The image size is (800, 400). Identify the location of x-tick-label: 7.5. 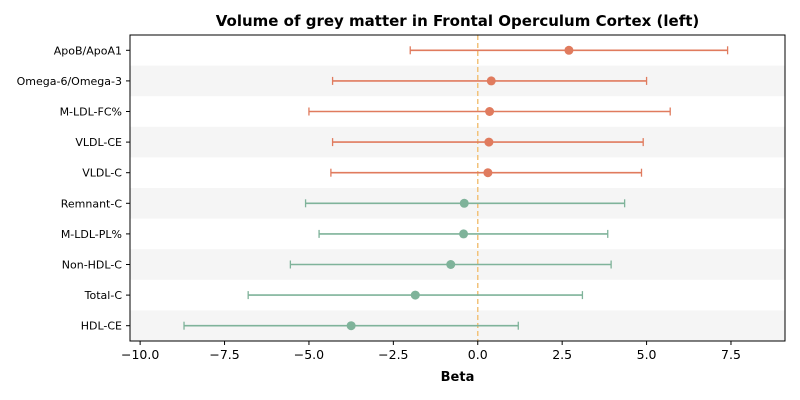
(731, 354).